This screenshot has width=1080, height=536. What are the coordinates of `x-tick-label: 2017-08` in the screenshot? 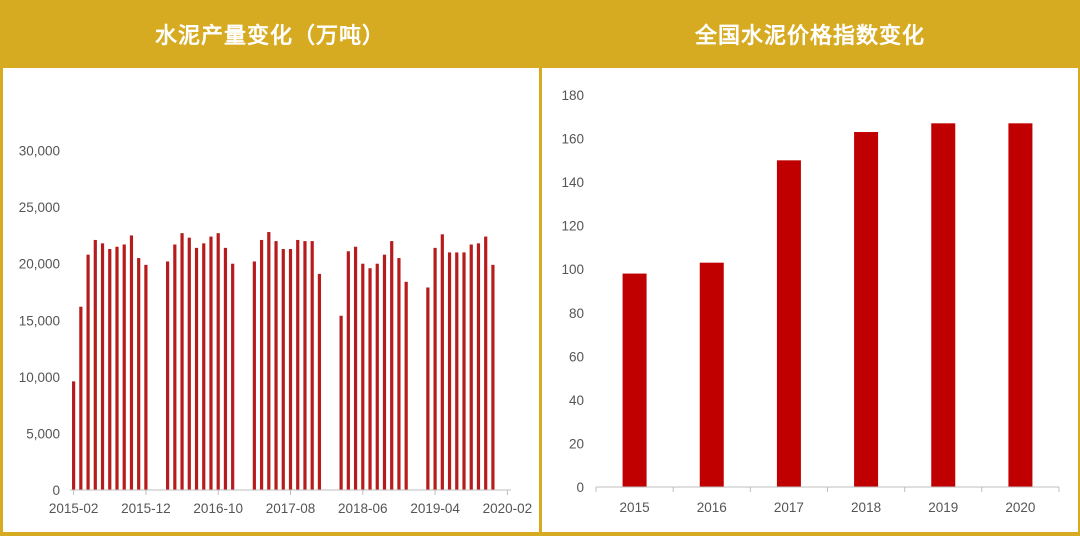 It's located at (291, 508).